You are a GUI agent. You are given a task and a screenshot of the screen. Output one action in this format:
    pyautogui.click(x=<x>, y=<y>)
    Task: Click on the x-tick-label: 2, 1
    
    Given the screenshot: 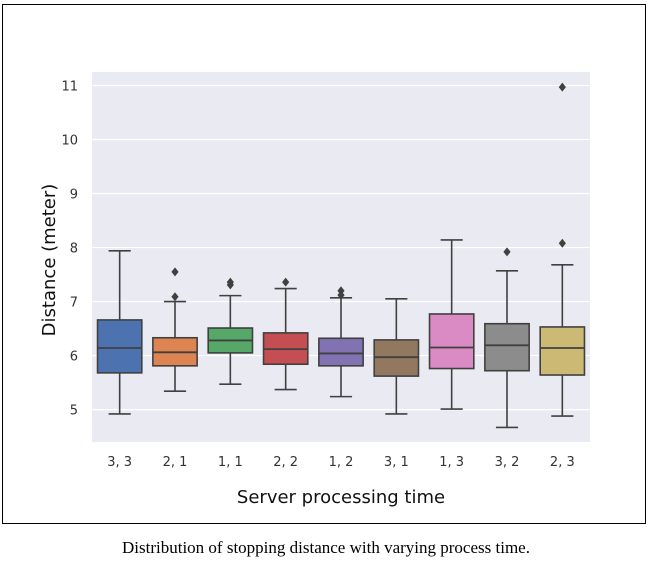 What is the action you would take?
    pyautogui.click(x=175, y=462)
    